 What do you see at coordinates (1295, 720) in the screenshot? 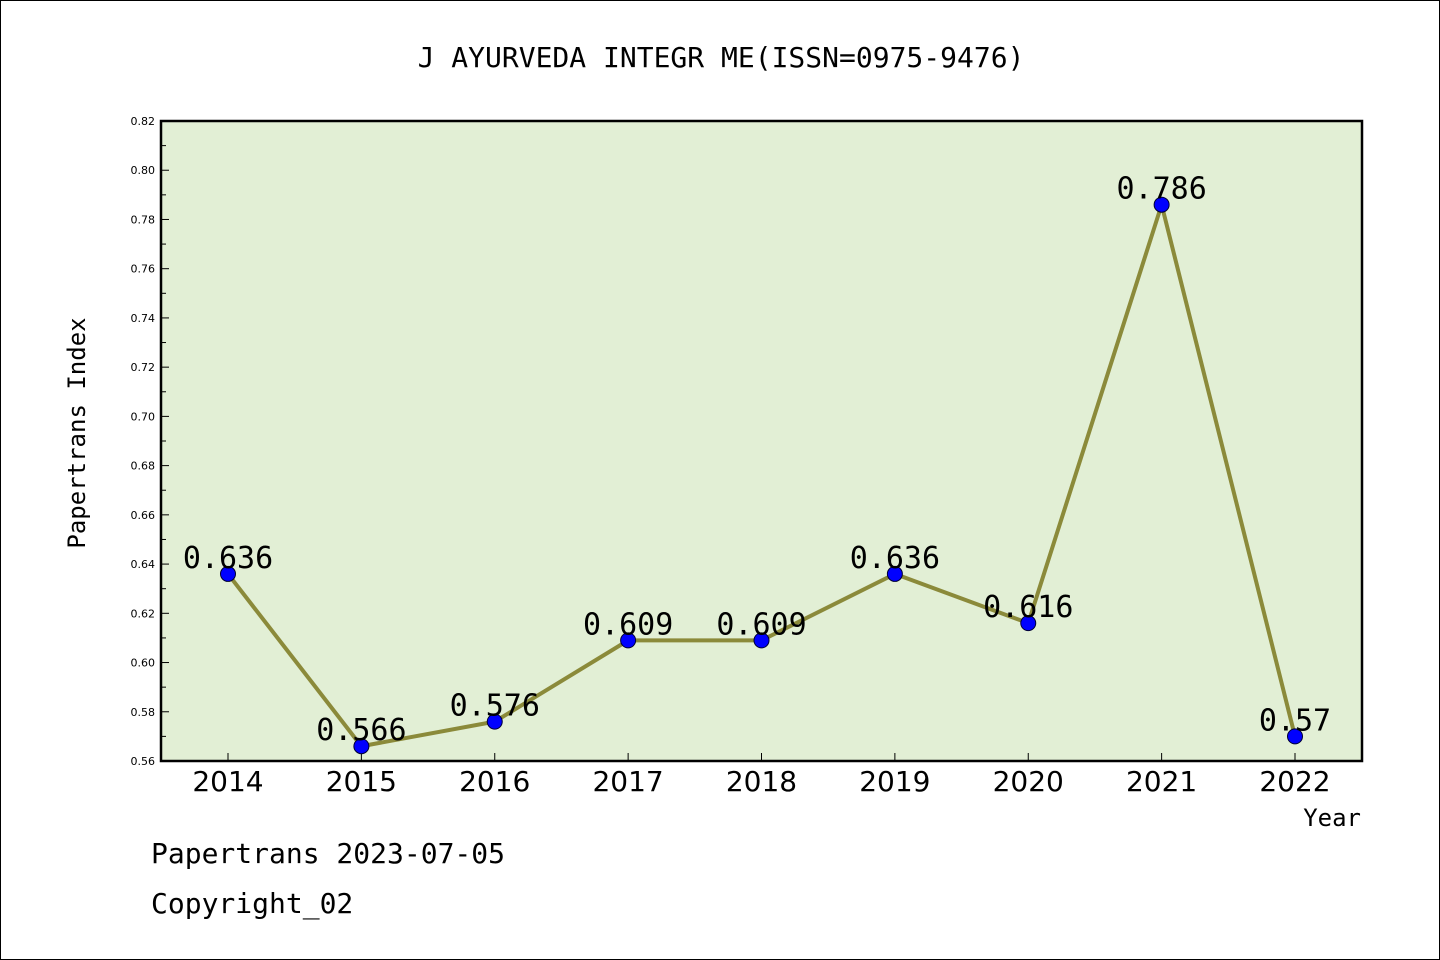
I see `data-label: 0.57` at bounding box center [1295, 720].